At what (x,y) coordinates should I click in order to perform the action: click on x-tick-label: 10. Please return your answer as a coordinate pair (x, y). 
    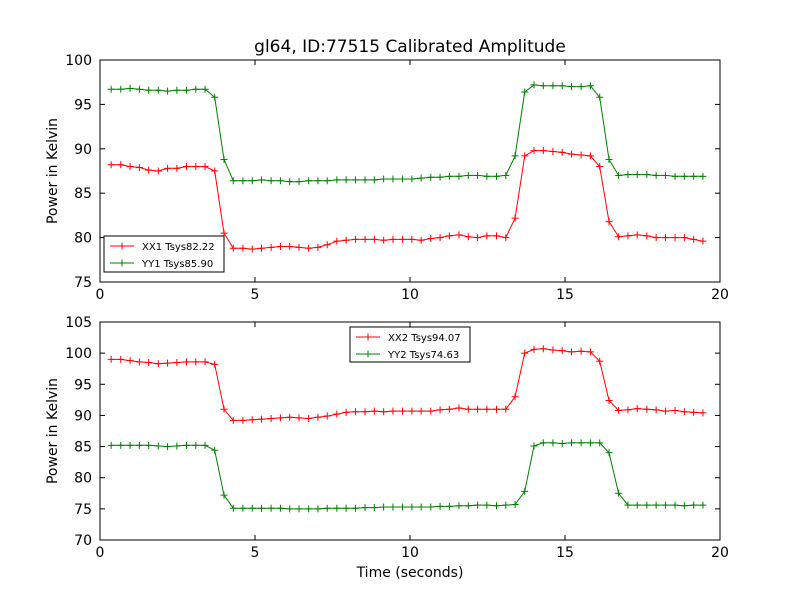
    Looking at the image, I should click on (410, 553).